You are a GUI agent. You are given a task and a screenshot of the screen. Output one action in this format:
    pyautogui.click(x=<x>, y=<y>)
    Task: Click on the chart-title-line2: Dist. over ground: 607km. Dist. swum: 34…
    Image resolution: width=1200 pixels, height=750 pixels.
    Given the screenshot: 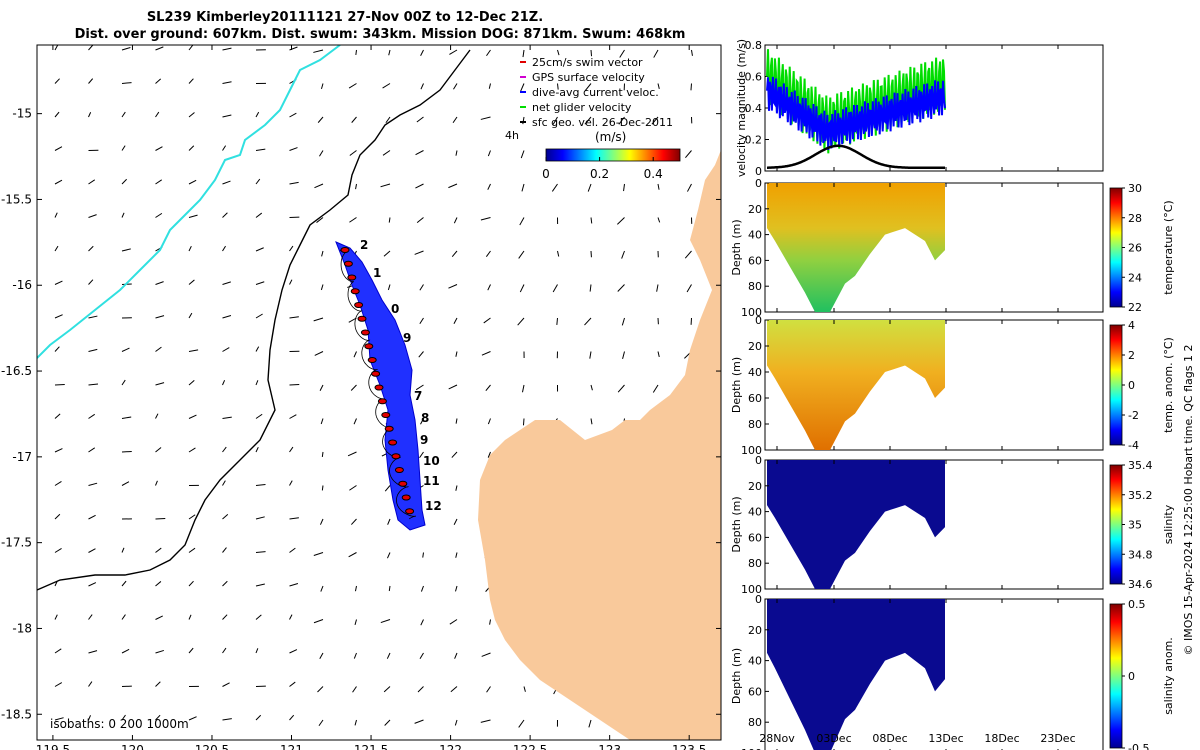 What is the action you would take?
    pyautogui.click(x=380, y=34)
    